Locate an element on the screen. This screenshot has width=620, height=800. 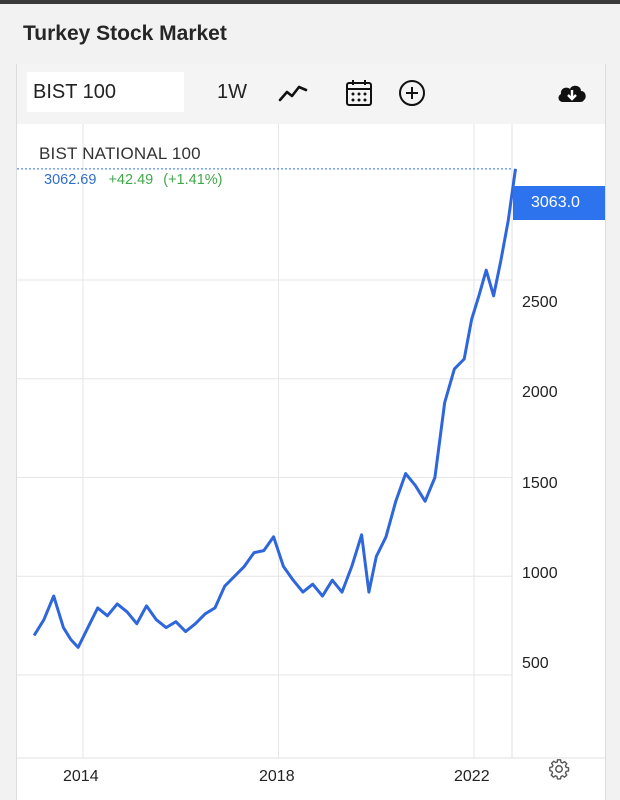
x-tick-label: 2018 is located at coordinates (277, 776).